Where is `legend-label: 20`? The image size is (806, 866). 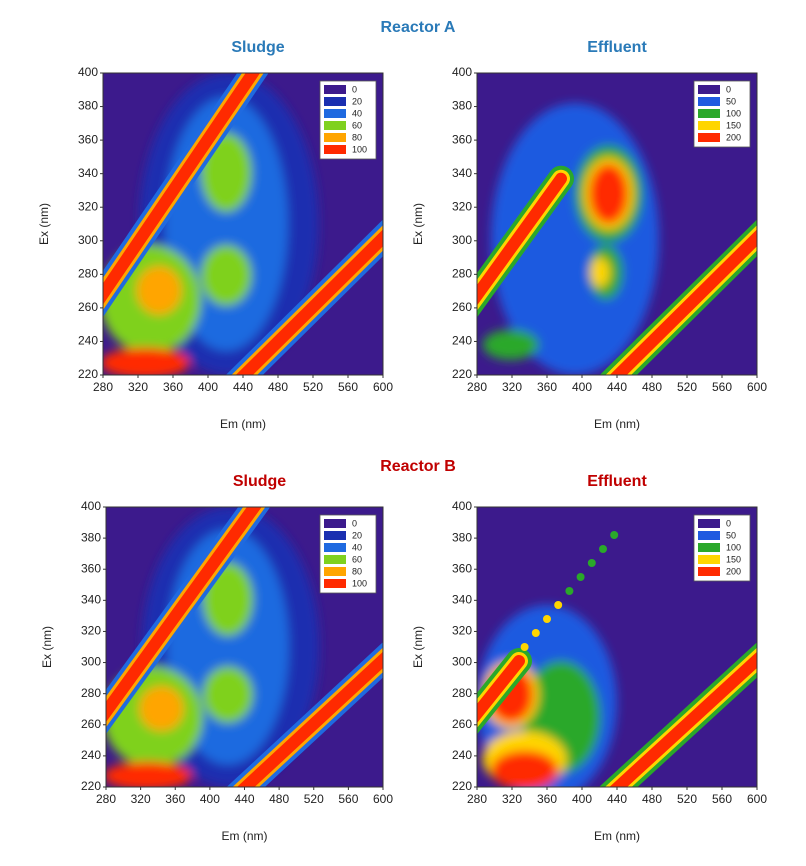 legend-label: 20 is located at coordinates (357, 535).